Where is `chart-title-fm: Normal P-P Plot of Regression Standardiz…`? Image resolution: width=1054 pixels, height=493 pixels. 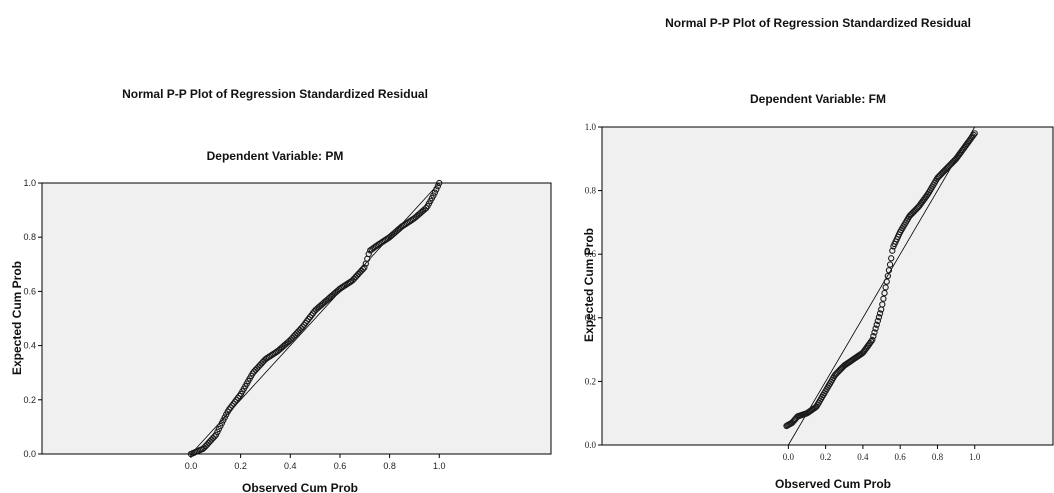
chart-title-fm: Normal P-P Plot of Regression Standardiz… is located at coordinates (818, 23).